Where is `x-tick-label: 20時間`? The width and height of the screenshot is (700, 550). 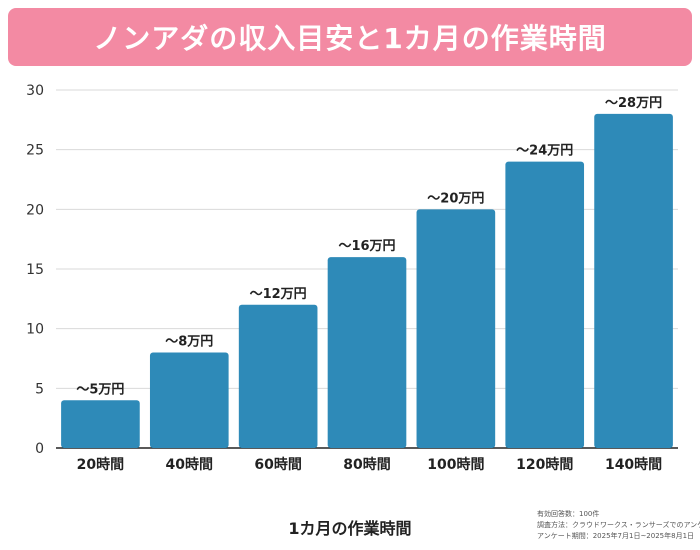 x-tick-label: 20時間 is located at coordinates (100, 464).